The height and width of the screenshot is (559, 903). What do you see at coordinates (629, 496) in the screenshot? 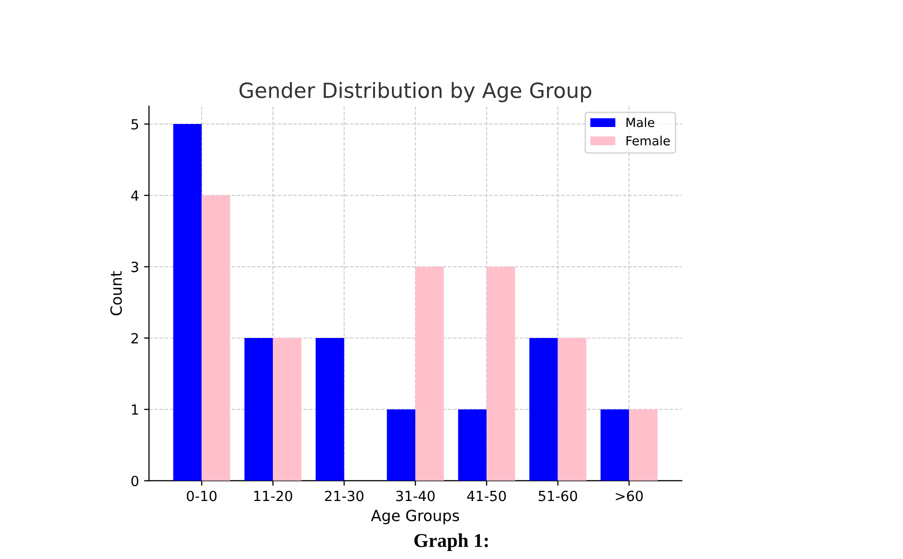
I see `x-tick-label: >60` at bounding box center [629, 496].